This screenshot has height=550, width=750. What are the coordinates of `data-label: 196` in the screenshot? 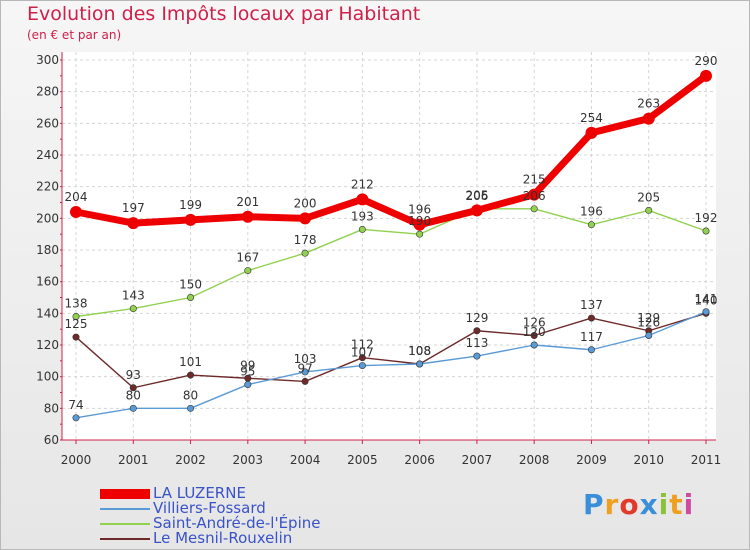 It's located at (591, 212).